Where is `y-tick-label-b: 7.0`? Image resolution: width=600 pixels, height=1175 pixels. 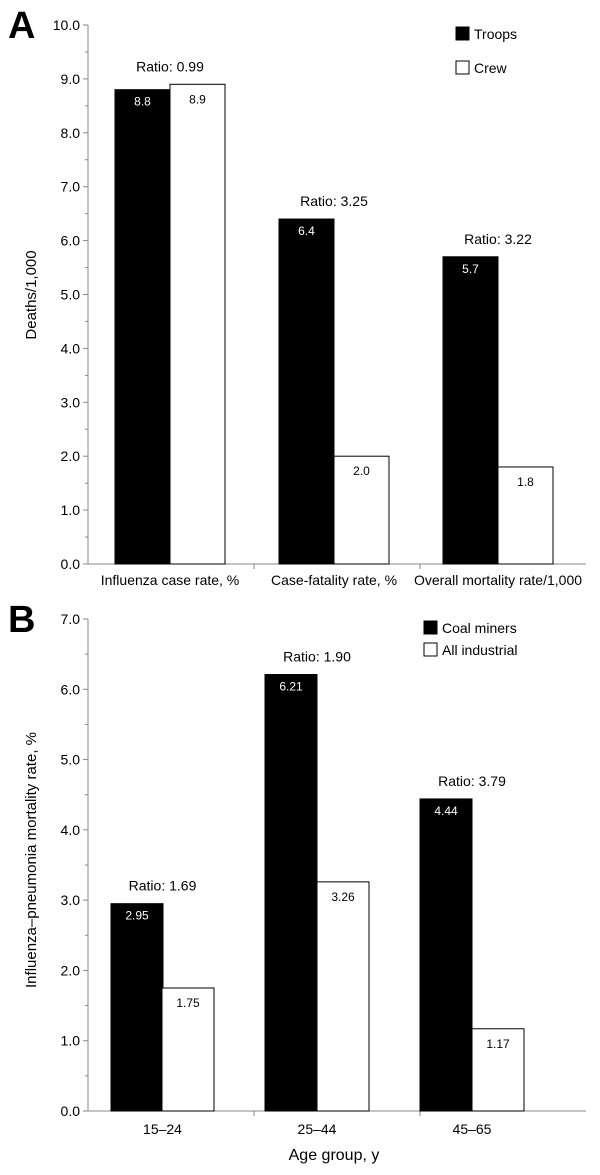 y-tick-label-b: 7.0 is located at coordinates (71, 619).